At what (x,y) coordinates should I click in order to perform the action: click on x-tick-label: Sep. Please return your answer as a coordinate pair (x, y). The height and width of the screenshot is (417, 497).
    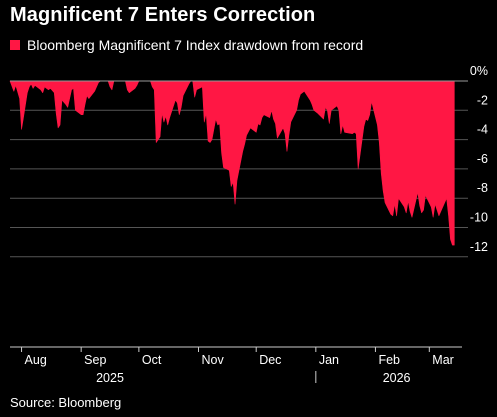
    Looking at the image, I should click on (95, 360).